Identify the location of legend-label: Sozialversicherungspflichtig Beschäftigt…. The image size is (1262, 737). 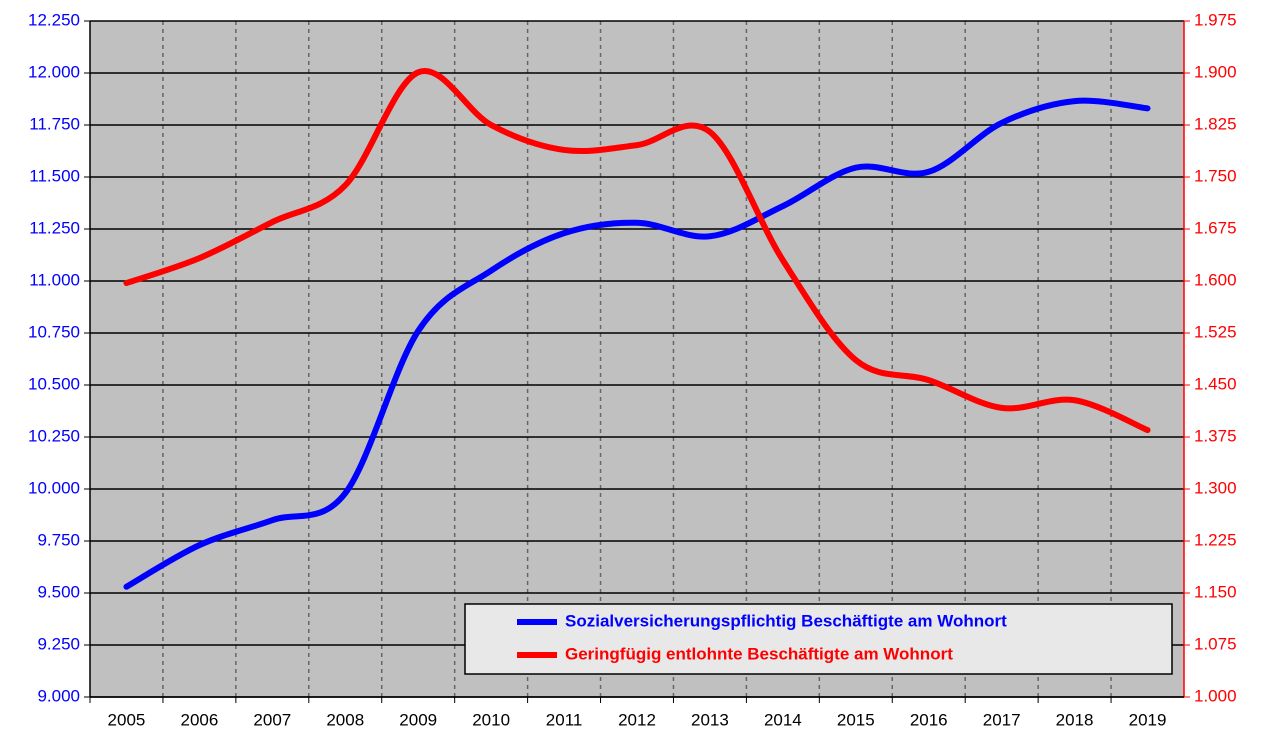
(786, 620).